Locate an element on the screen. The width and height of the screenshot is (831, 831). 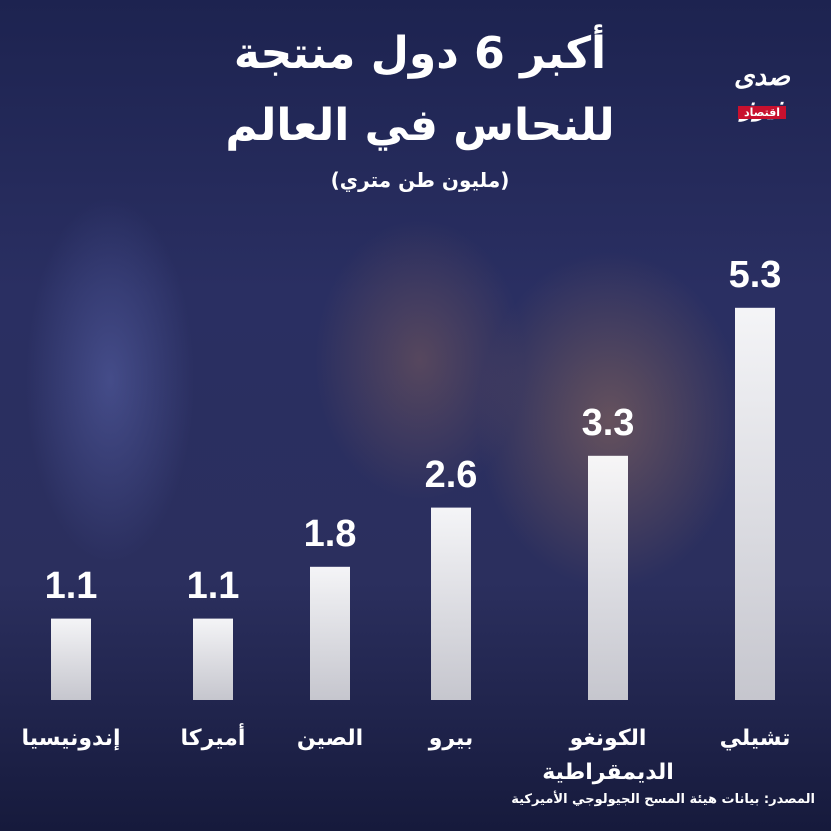
x-tick-label: الصين is located at coordinates (330, 738).